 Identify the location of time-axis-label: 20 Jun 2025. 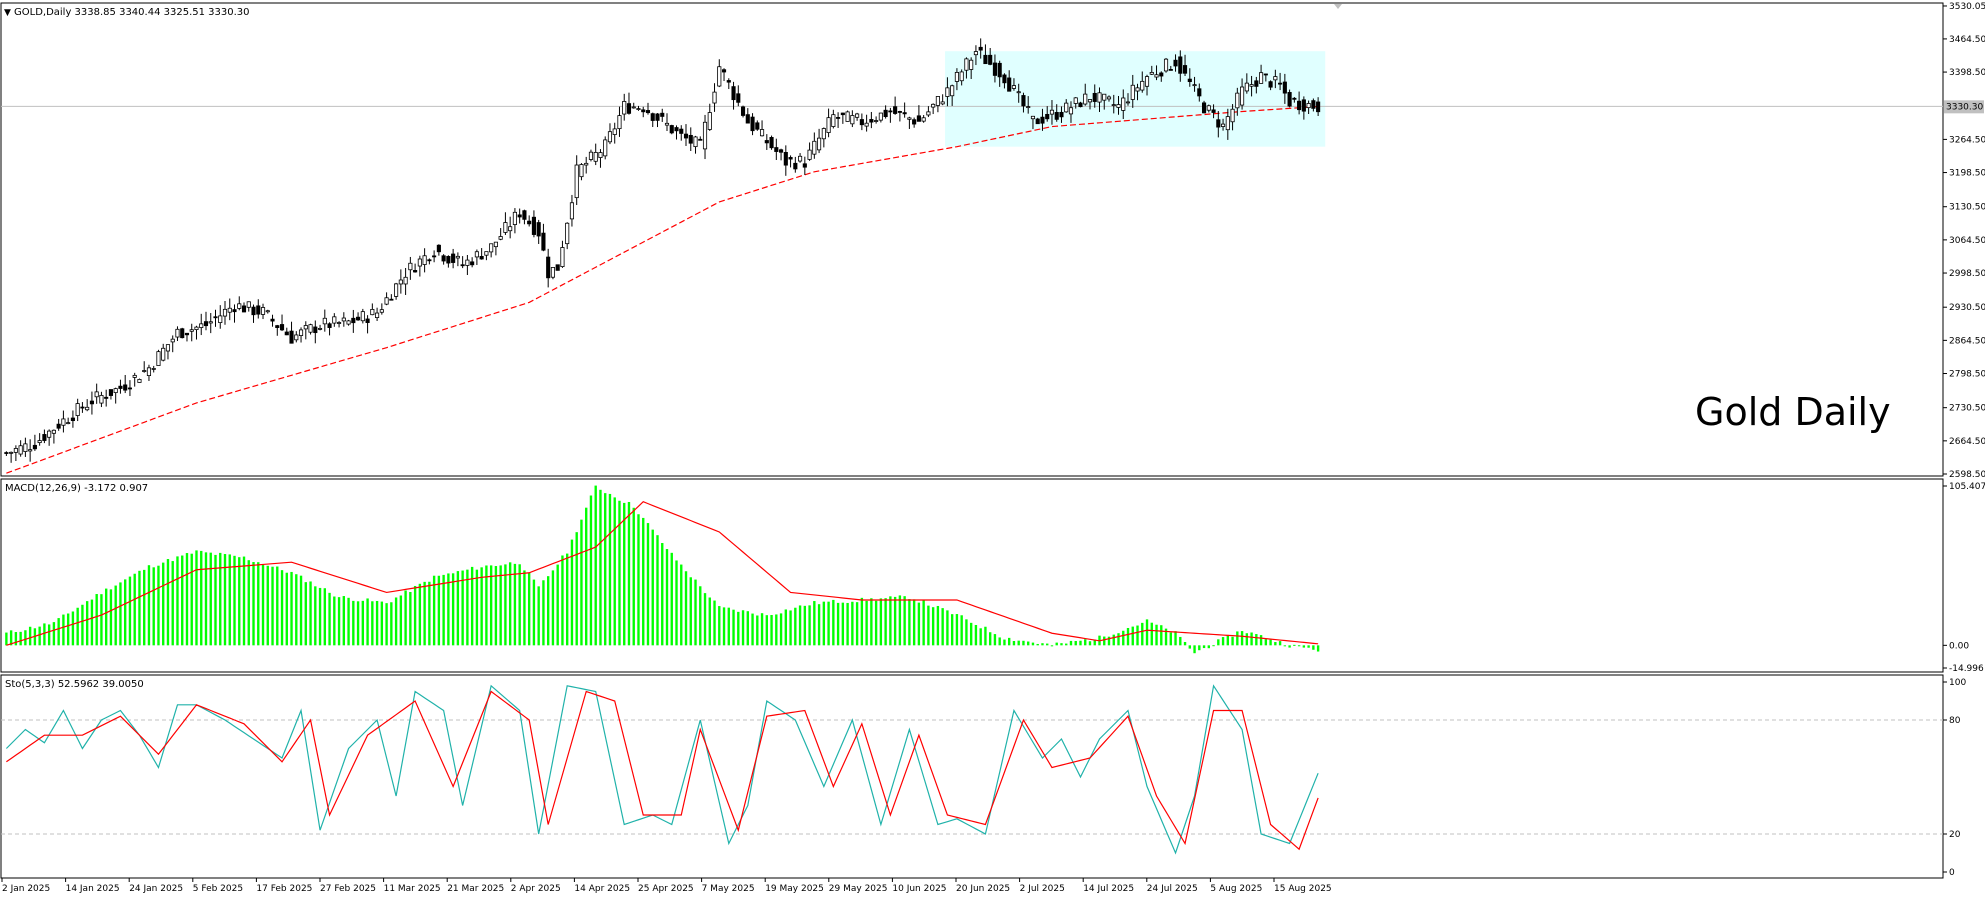
(983, 889).